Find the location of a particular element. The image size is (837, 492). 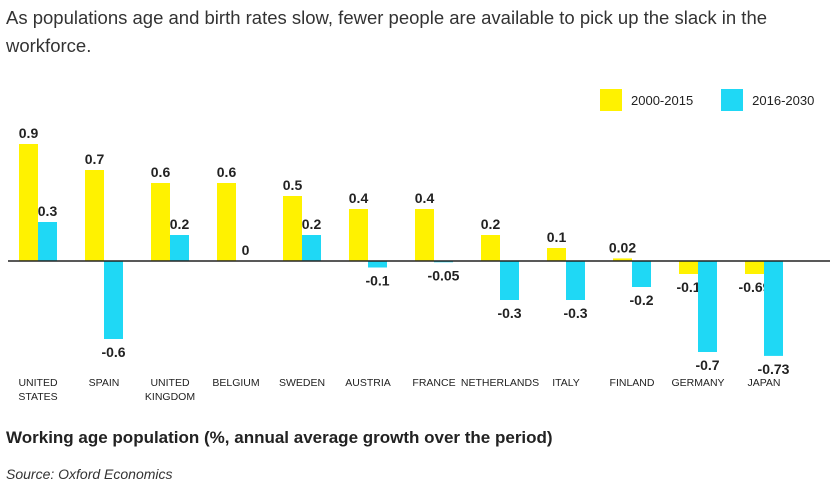

category-label-8-line-0: ITALY is located at coordinates (566, 383).